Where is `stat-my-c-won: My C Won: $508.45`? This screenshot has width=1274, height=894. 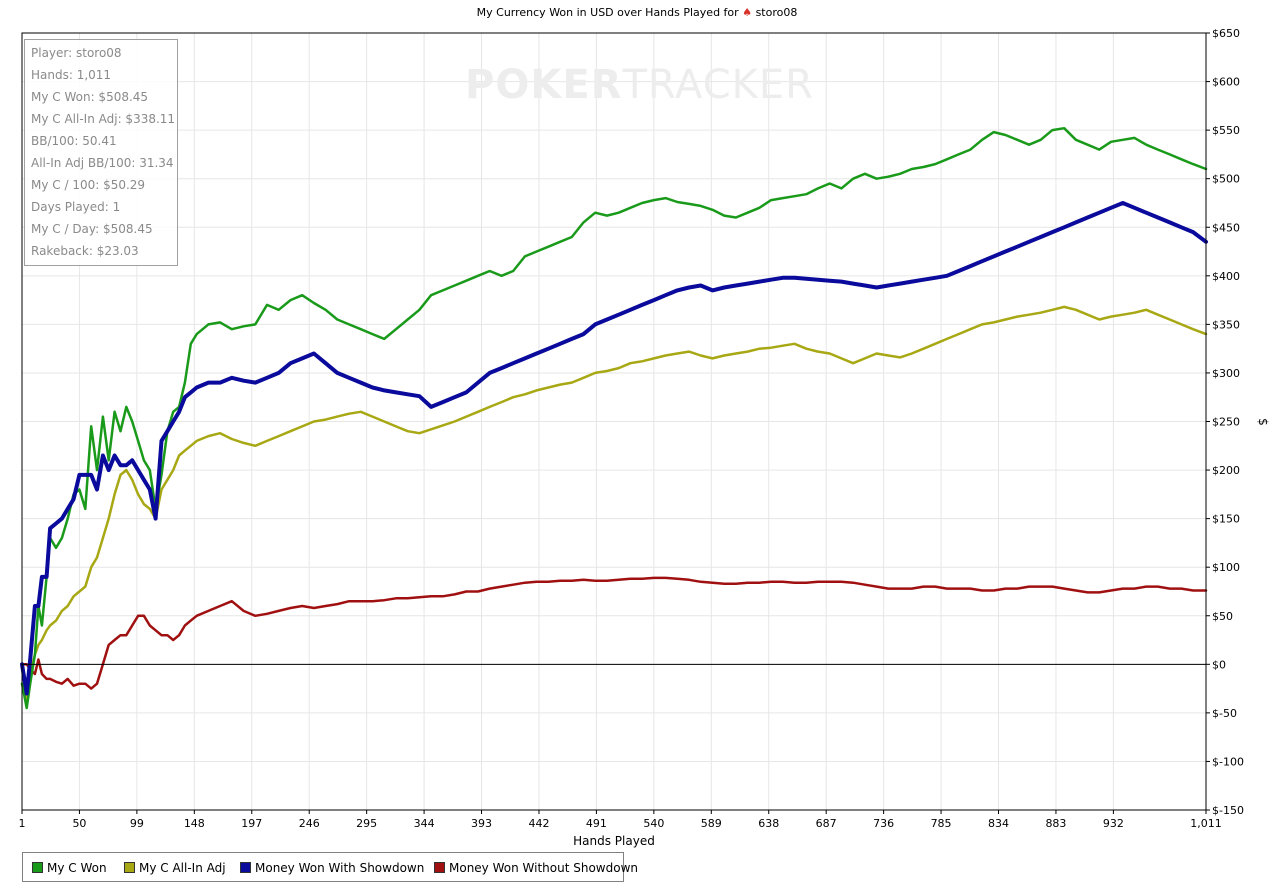 stat-my-c-won: My C Won: $508.45 is located at coordinates (90, 97).